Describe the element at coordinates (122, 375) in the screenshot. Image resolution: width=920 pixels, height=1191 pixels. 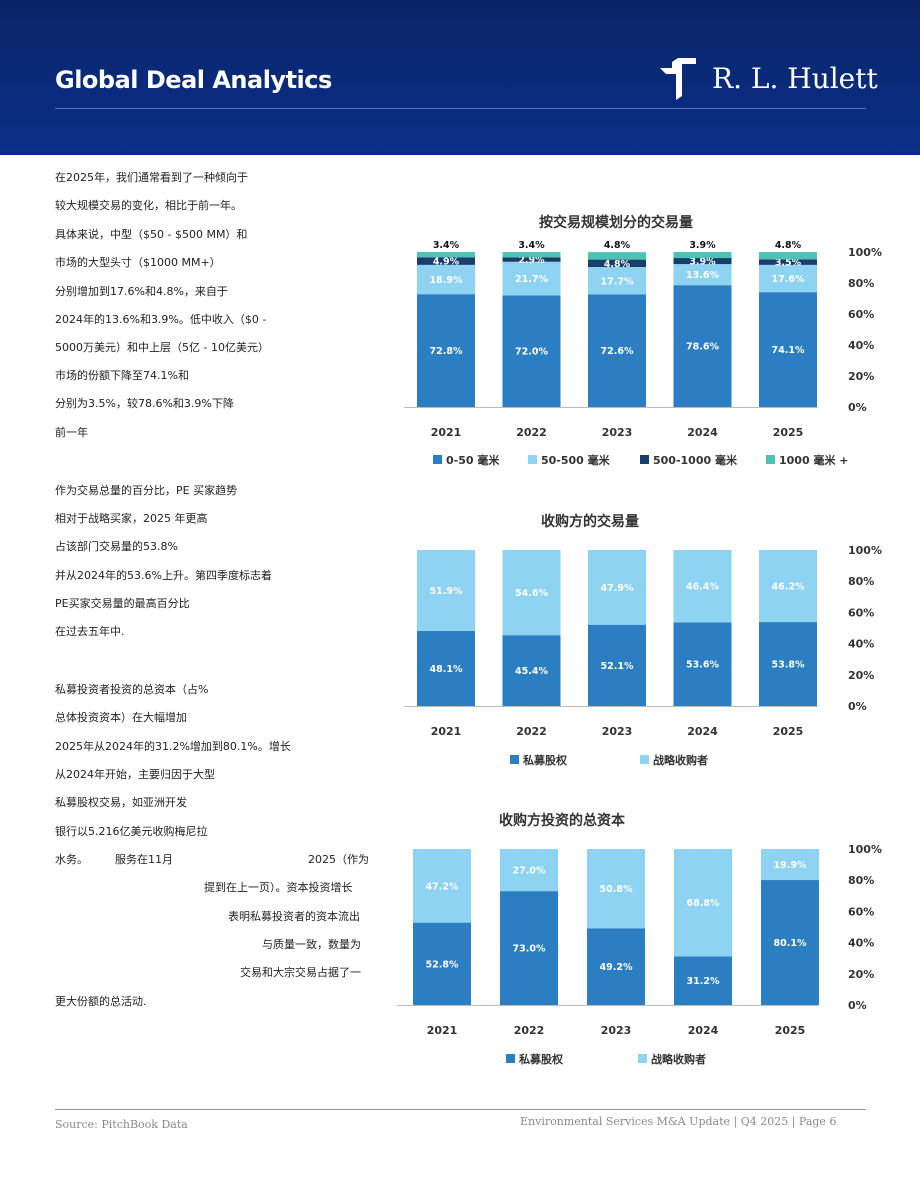
I see `body-text-line: 市场的份额下降至74.1%和` at that location.